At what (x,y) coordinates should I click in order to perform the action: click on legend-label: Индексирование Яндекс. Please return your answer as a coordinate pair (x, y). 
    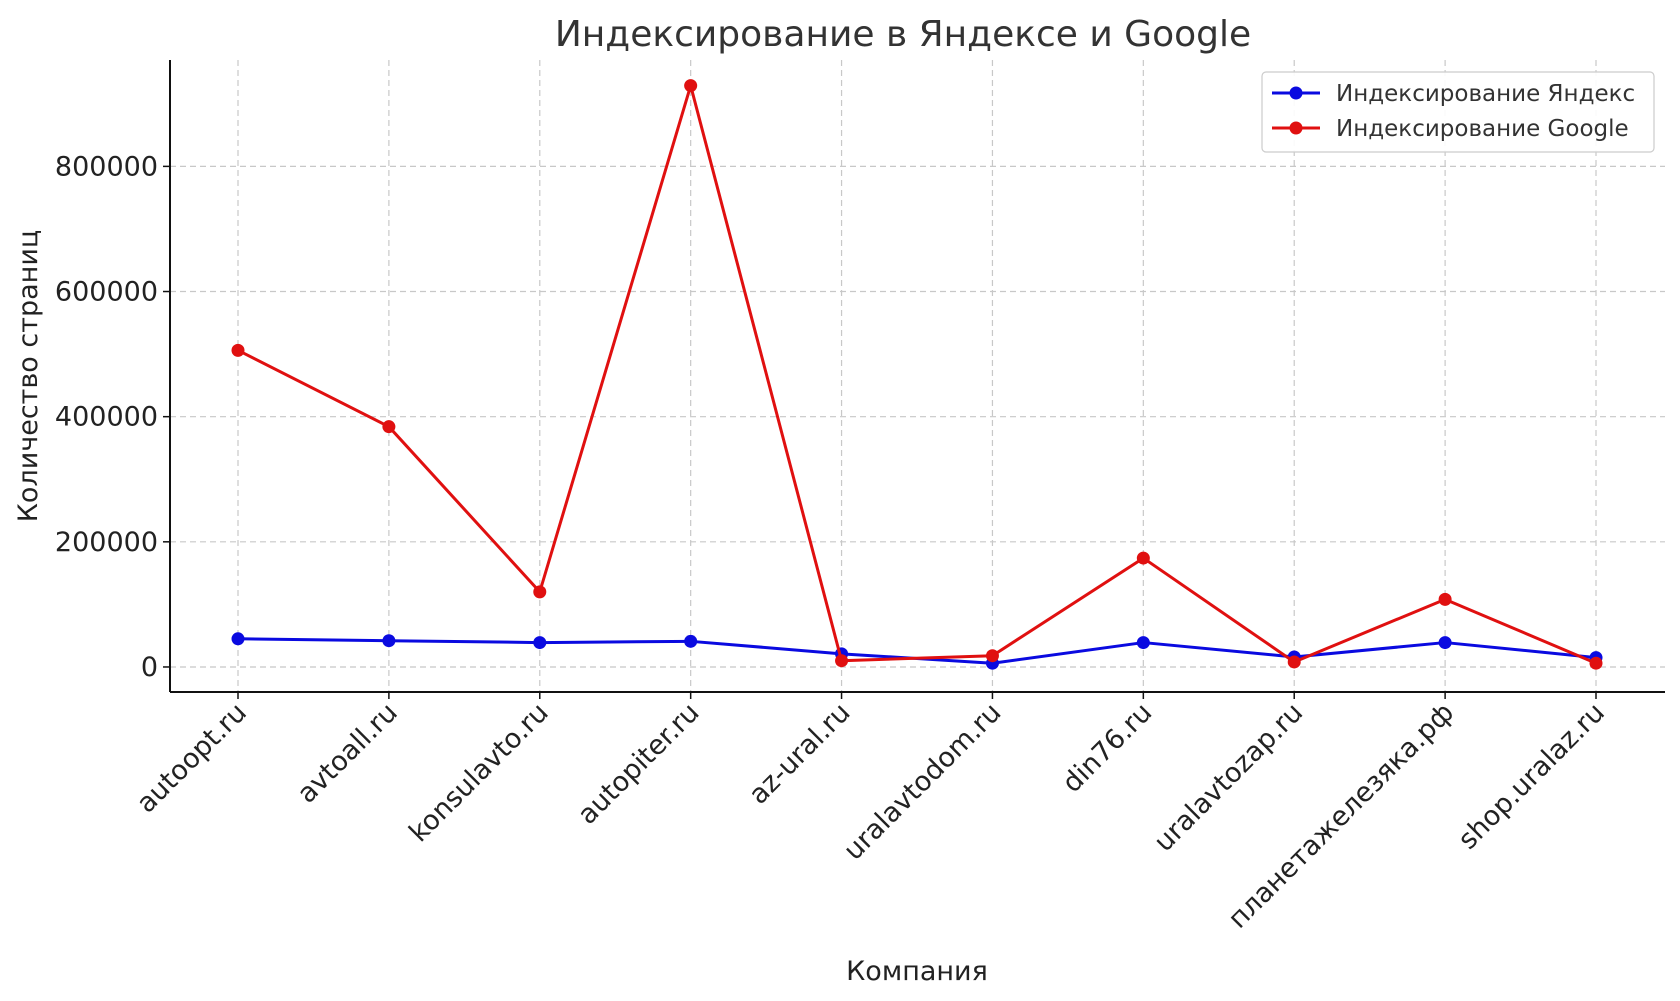
    Looking at the image, I should click on (1485, 94).